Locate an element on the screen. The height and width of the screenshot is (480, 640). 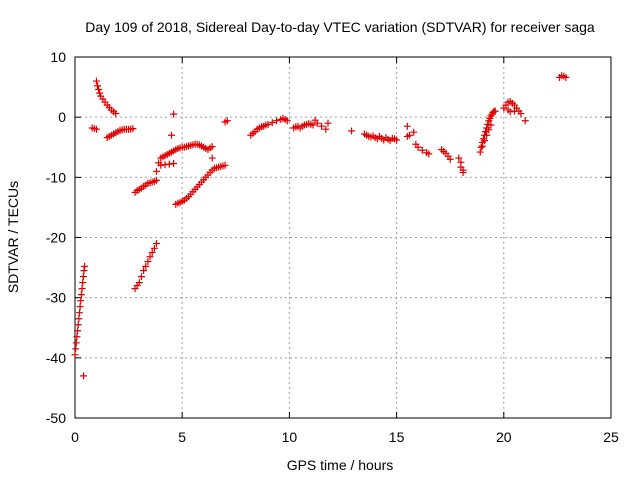
y-tick-label: -40 is located at coordinates (56, 358).